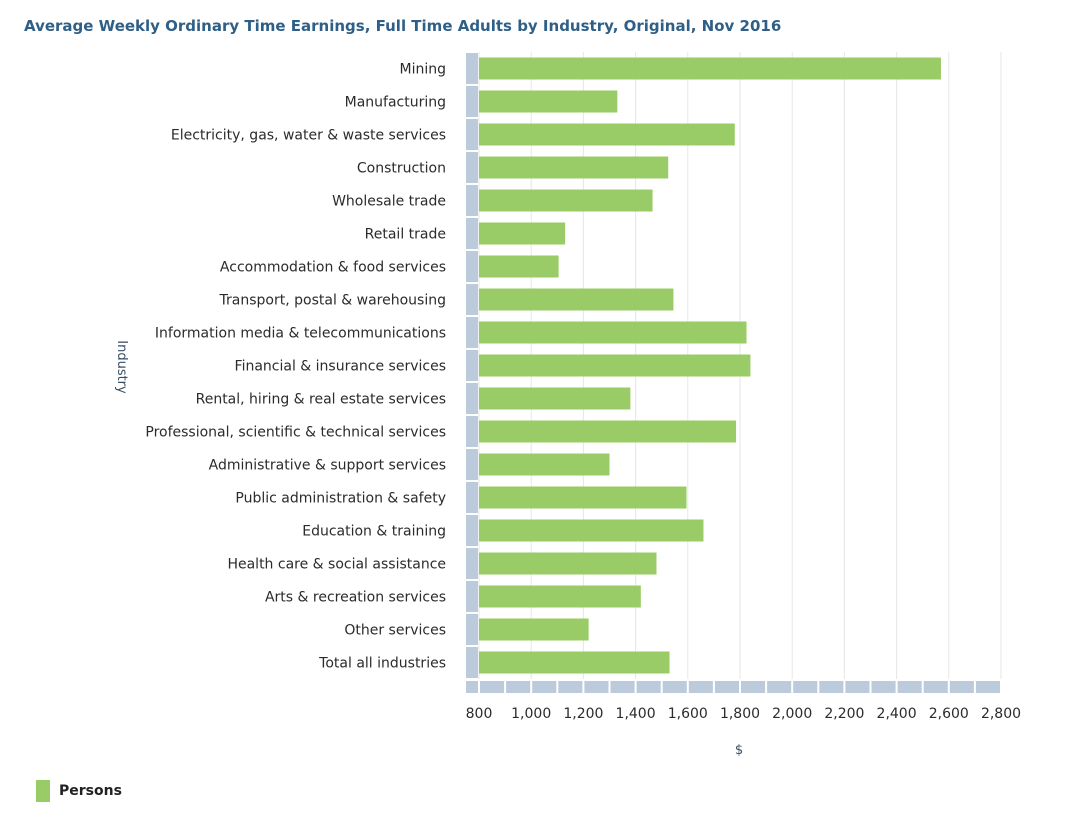 Image resolution: width=1074 pixels, height=818 pixels. I want to click on category-label: Total all industries, so click(382, 664).